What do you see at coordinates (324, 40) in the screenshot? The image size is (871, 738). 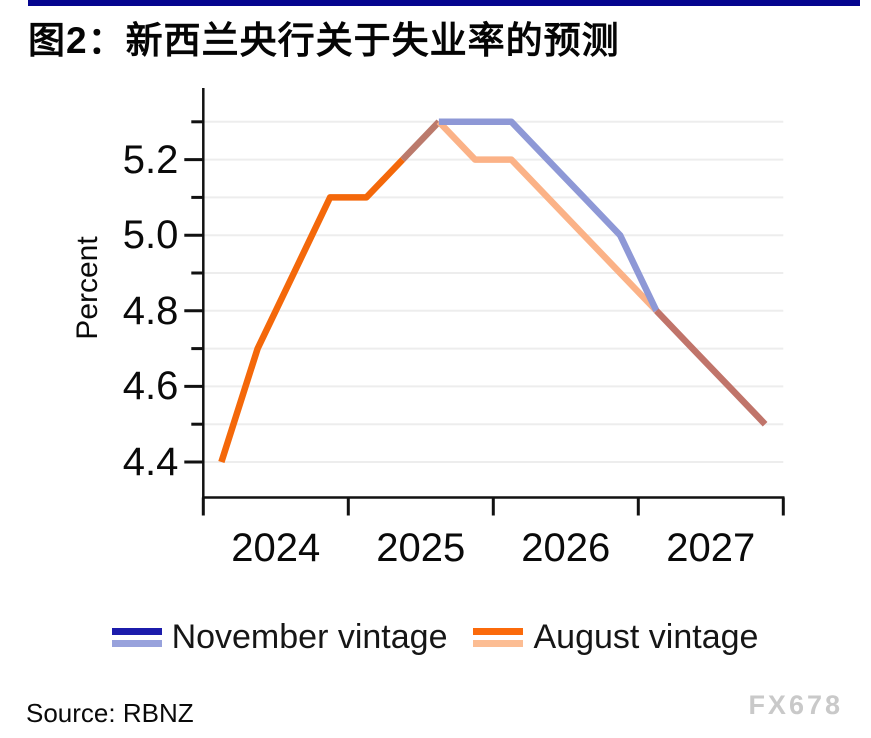 I see `chart-title: 图2：新西兰央行关于失业率的预测` at bounding box center [324, 40].